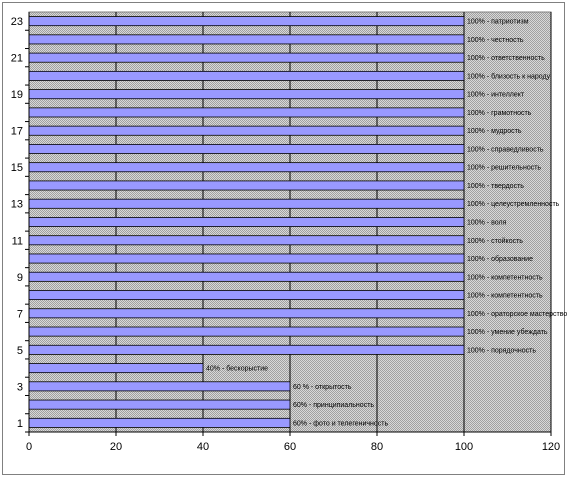  Describe the element at coordinates (495, 241) in the screenshot. I see `data-label: 100% - стойкость` at that location.